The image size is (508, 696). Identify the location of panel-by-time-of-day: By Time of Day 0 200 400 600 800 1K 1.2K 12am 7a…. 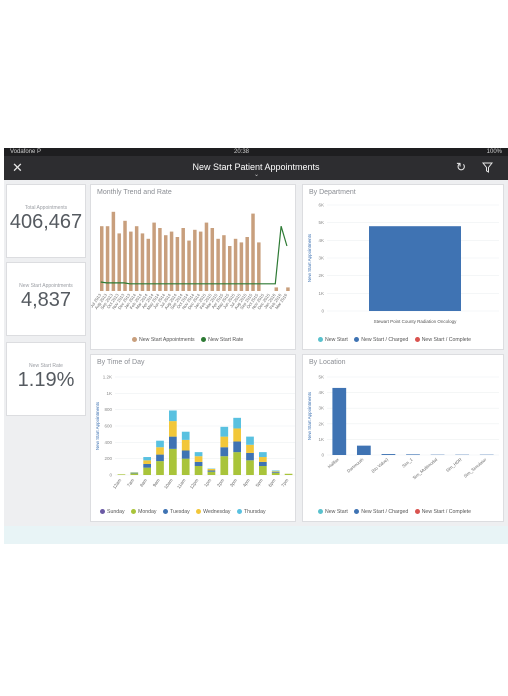
(193, 438).